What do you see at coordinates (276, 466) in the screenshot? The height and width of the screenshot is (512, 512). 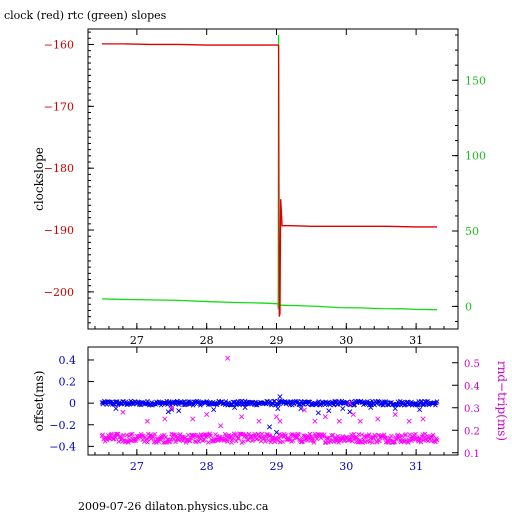 I see `bottom-xtick-label: 29` at bounding box center [276, 466].